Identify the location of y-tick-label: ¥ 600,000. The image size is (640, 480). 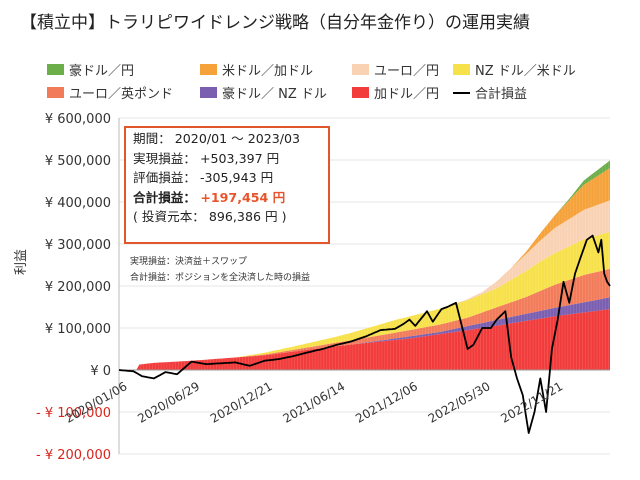
(78, 119).